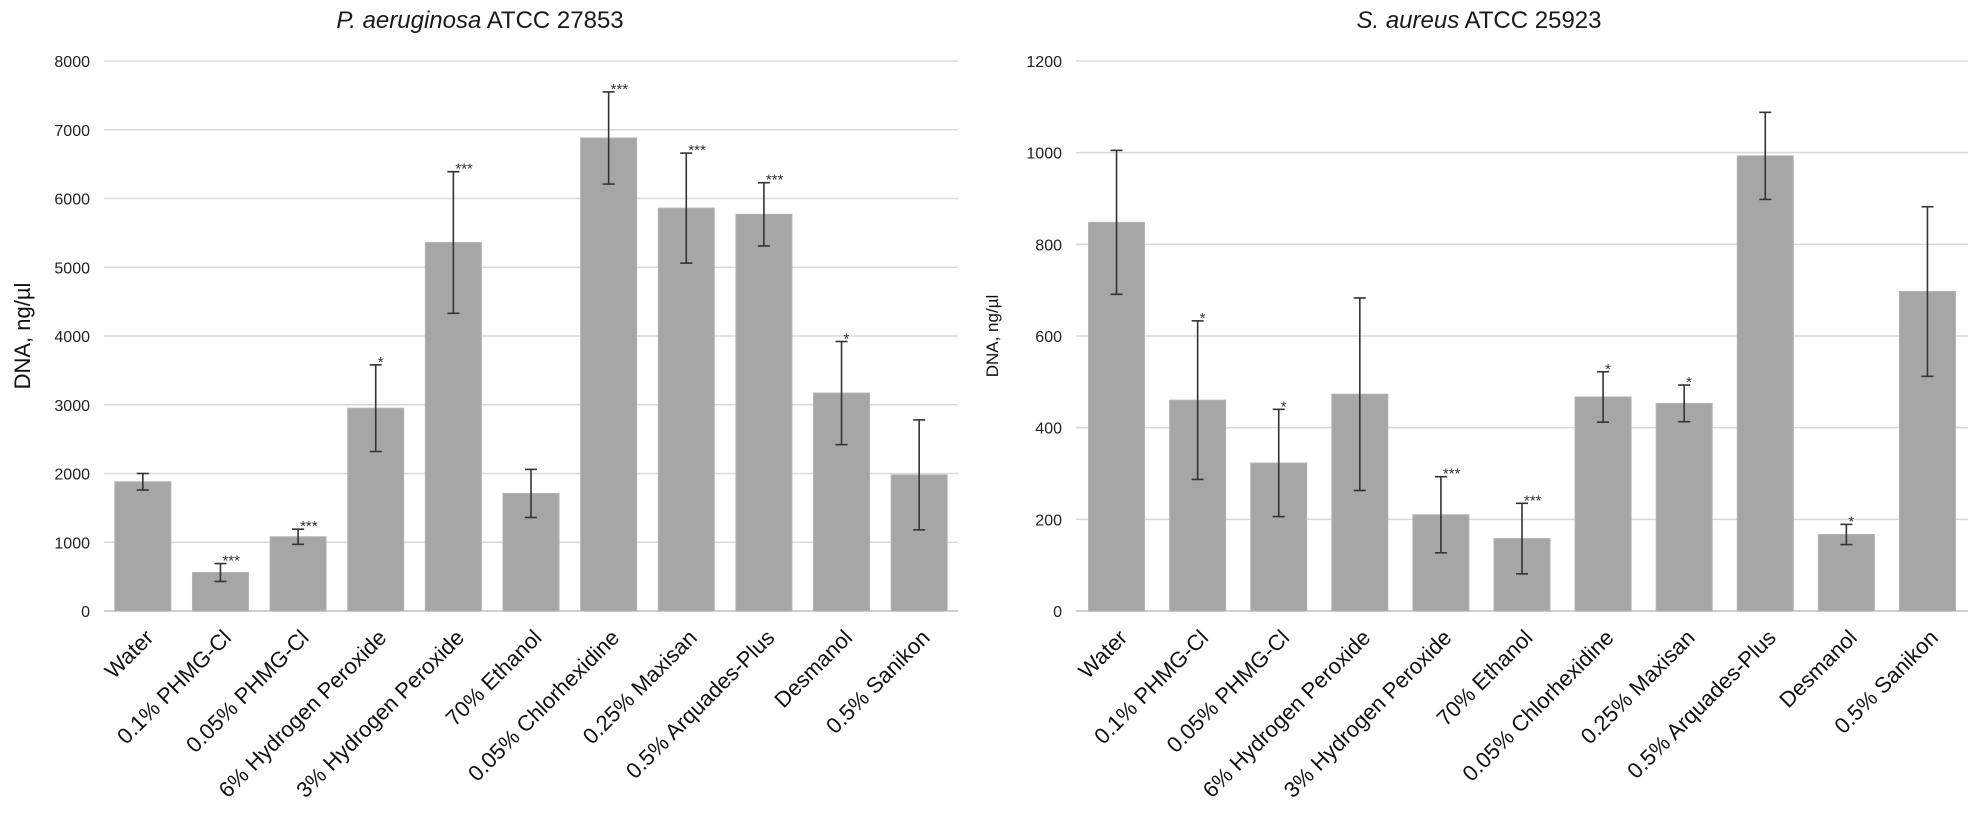  What do you see at coordinates (1048, 245) in the screenshot?
I see `y-tick-label: 800` at bounding box center [1048, 245].